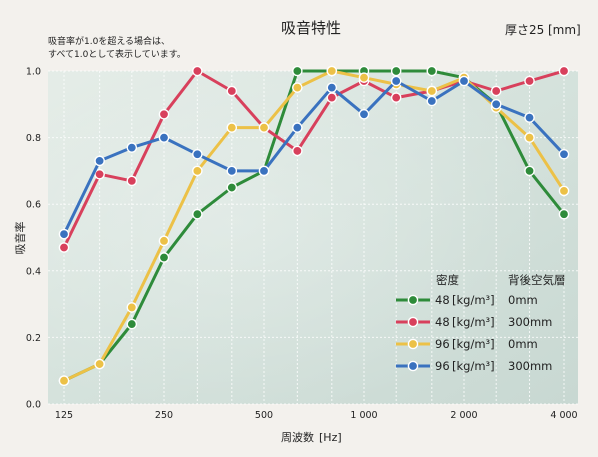 This screenshot has height=457, width=598. Describe the element at coordinates (33, 205) in the screenshot. I see `y-tick-label: 0.6` at that location.